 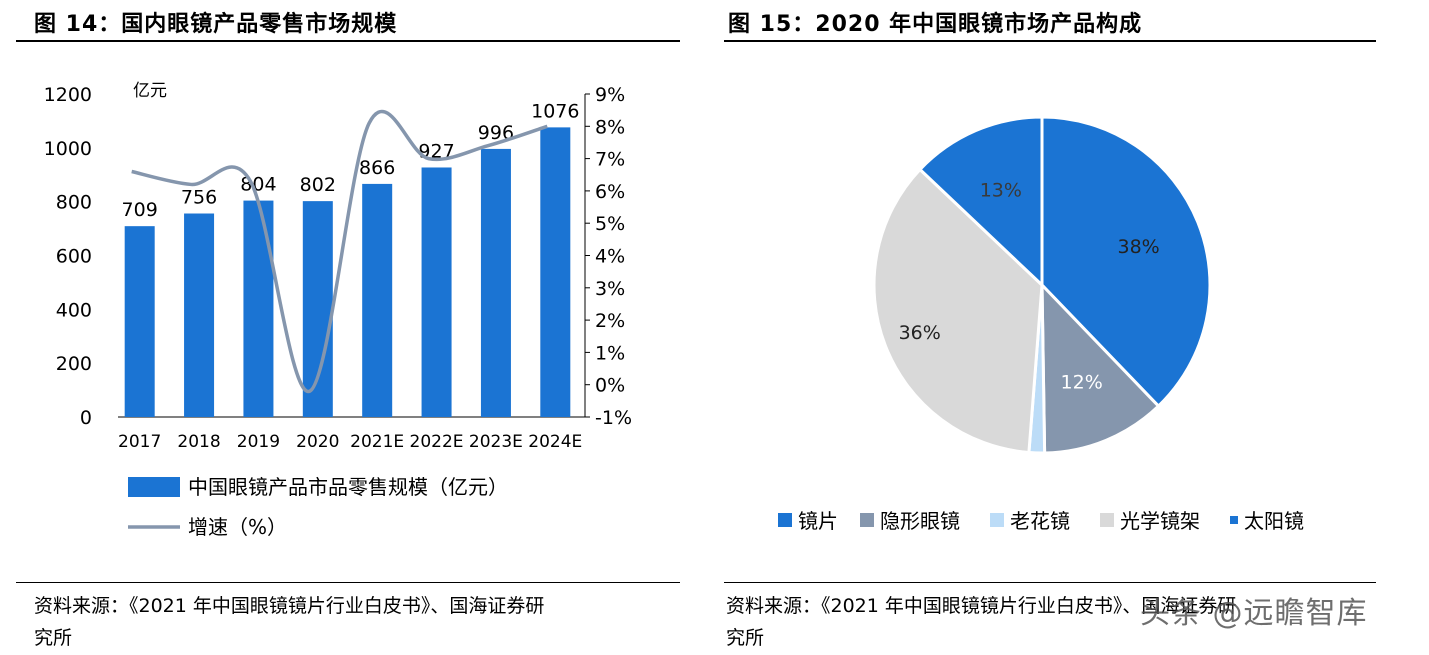 I want to click on y-tick-label: 0, so click(x=86, y=418).